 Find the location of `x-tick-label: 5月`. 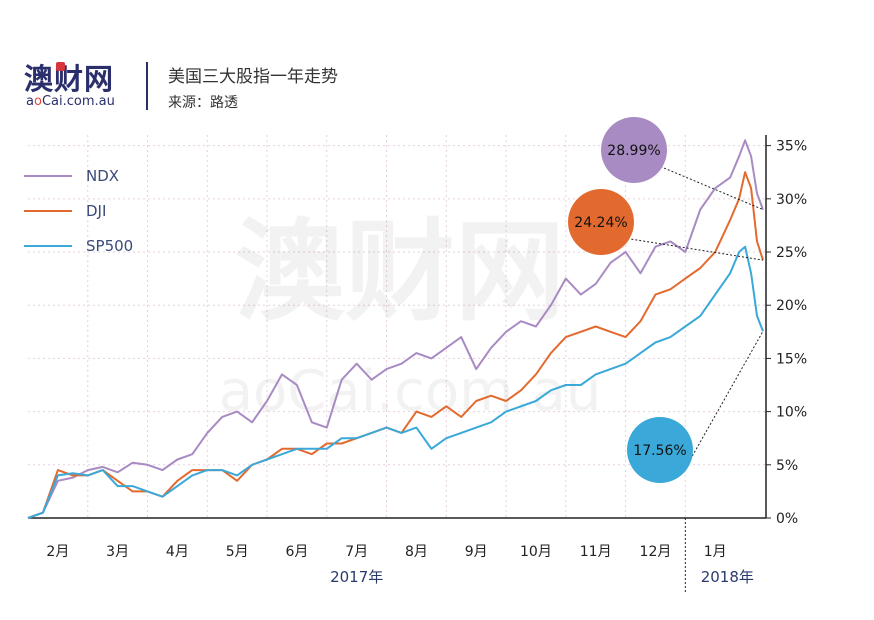

x-tick-label: 5月 is located at coordinates (237, 552).